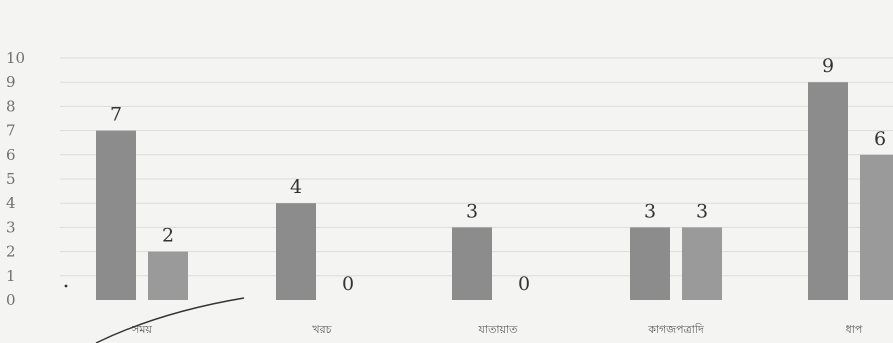  Describe the element at coordinates (168, 236) in the screenshot. I see `data-label: 2` at that location.